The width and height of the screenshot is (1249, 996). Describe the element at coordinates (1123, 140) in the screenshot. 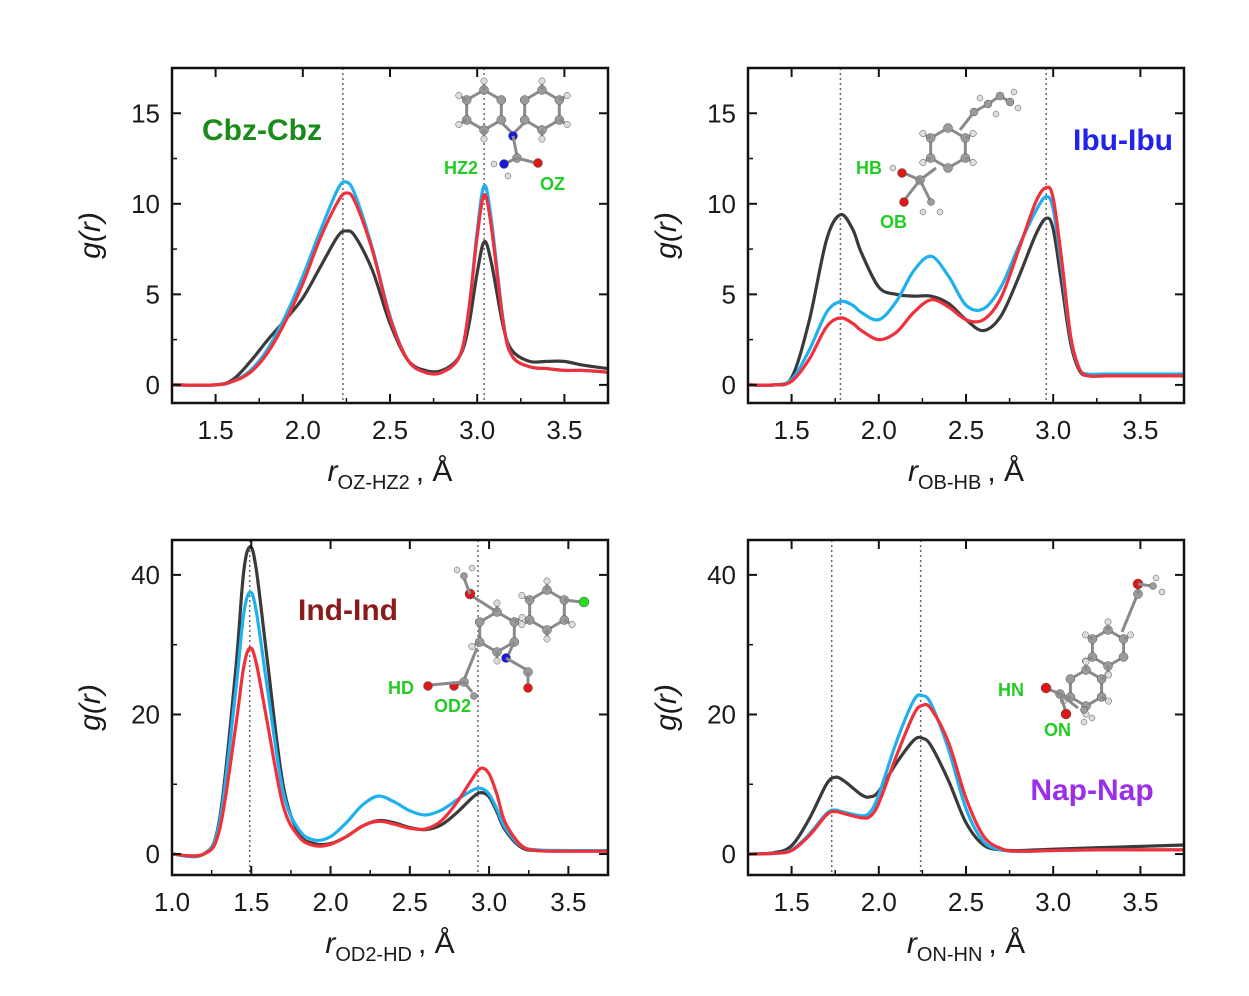

I see `panel-label: Ibu-Ibu` at that location.